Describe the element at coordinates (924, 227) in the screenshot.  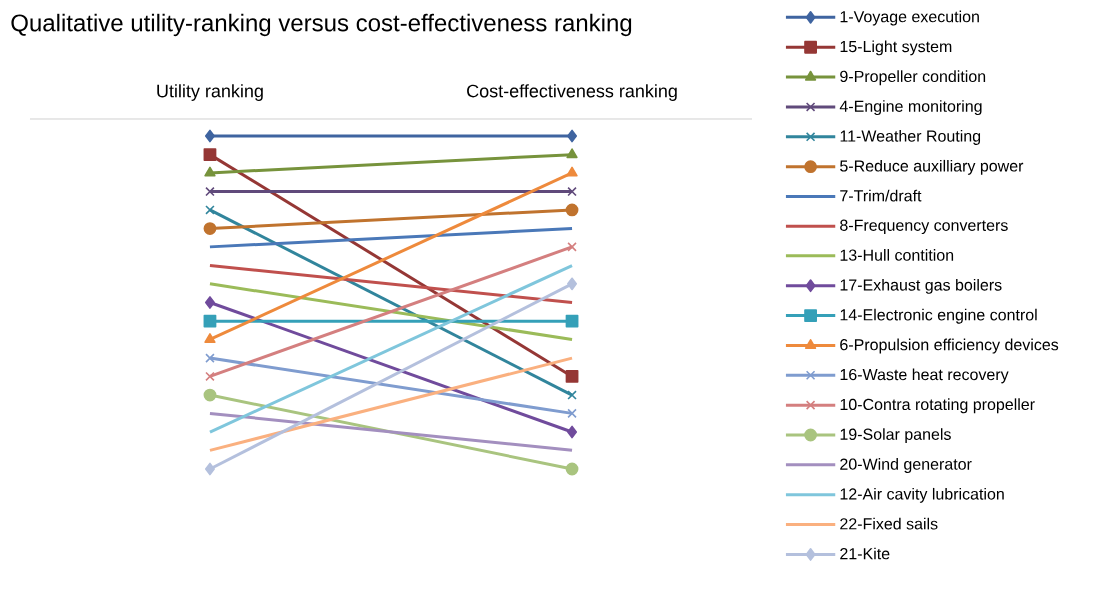
I see `legend-label: 8-Frequency converters` at that location.